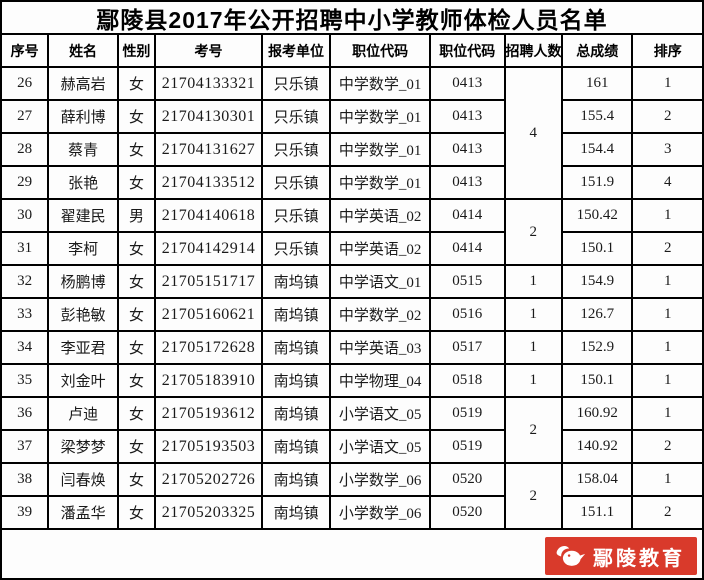 The image size is (704, 580). Describe the element at coordinates (26, 51) in the screenshot. I see `header-cell-0: 序号` at that location.